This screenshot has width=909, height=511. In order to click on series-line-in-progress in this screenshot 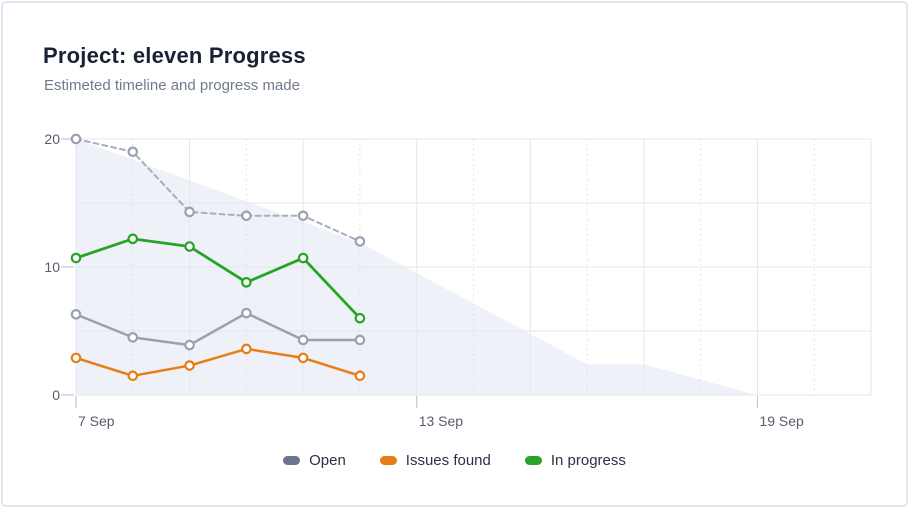, I will do `click(218, 278)`.